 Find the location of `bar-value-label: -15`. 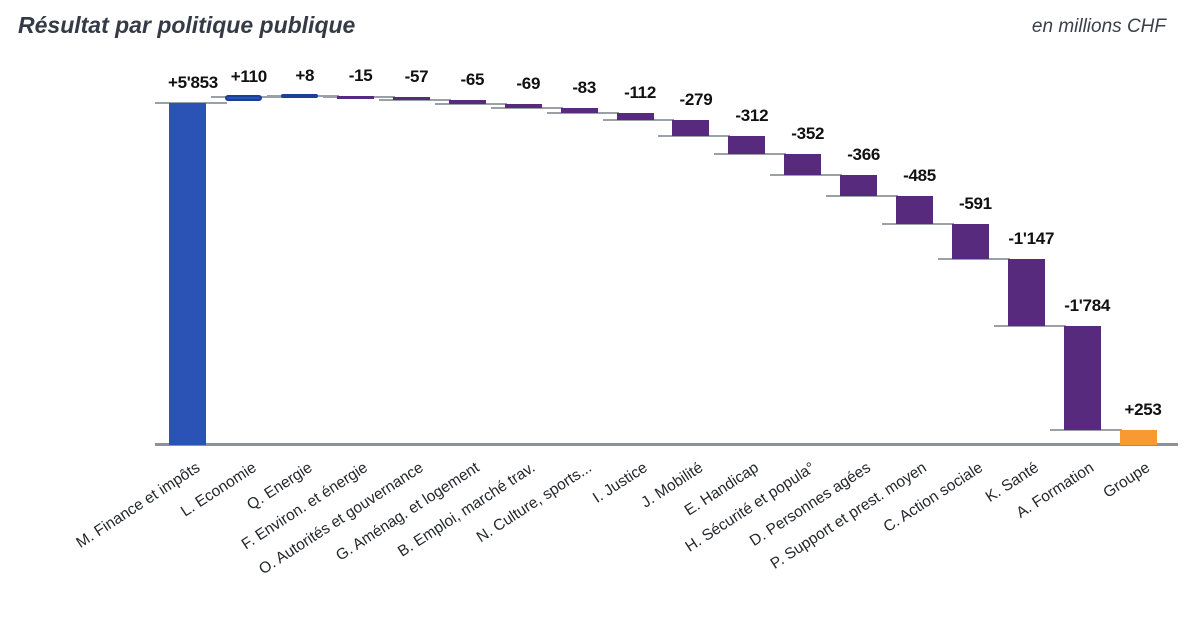

bar-value-label: -15 is located at coordinates (360, 76).